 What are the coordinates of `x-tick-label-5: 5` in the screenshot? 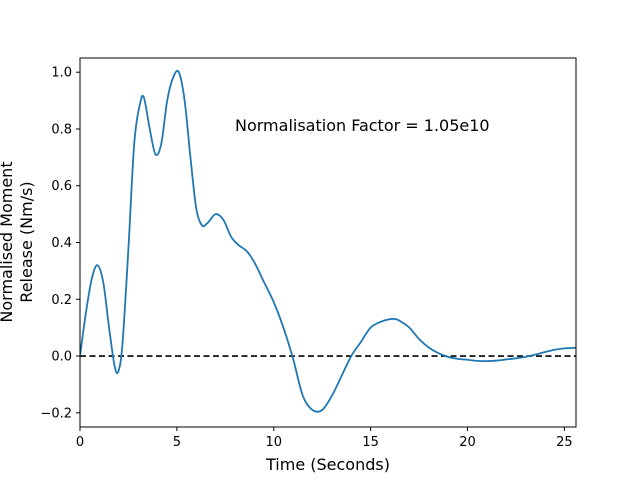 It's located at (177, 442).